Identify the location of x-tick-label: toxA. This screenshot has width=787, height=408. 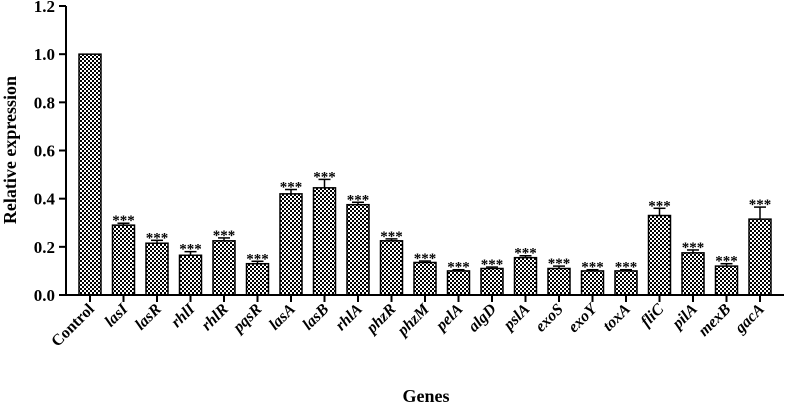
(617, 318).